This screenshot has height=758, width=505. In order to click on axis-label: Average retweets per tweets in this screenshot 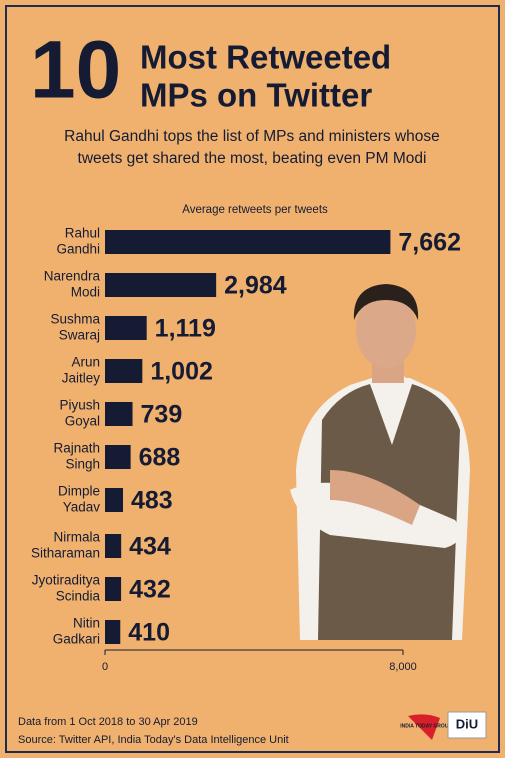, I will do `click(255, 210)`.